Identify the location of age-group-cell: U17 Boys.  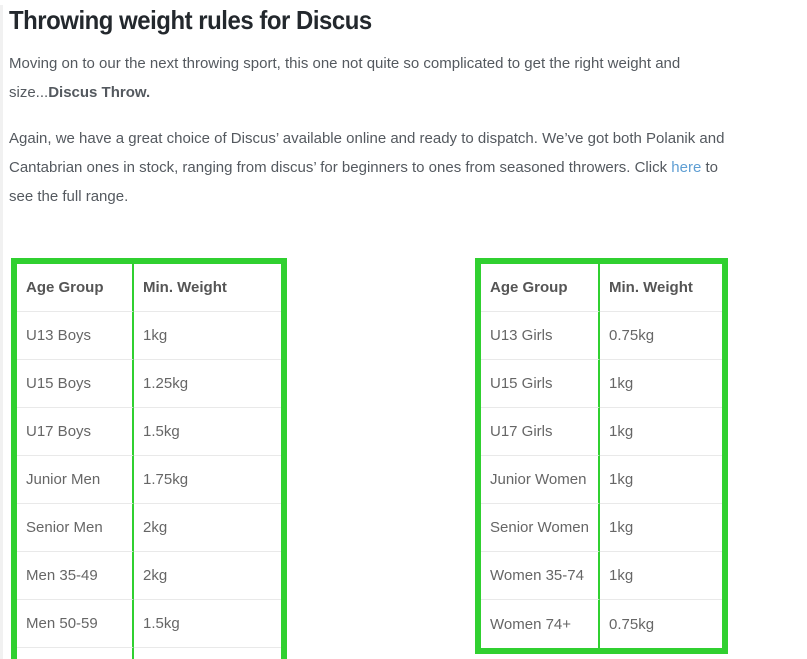
(75, 432).